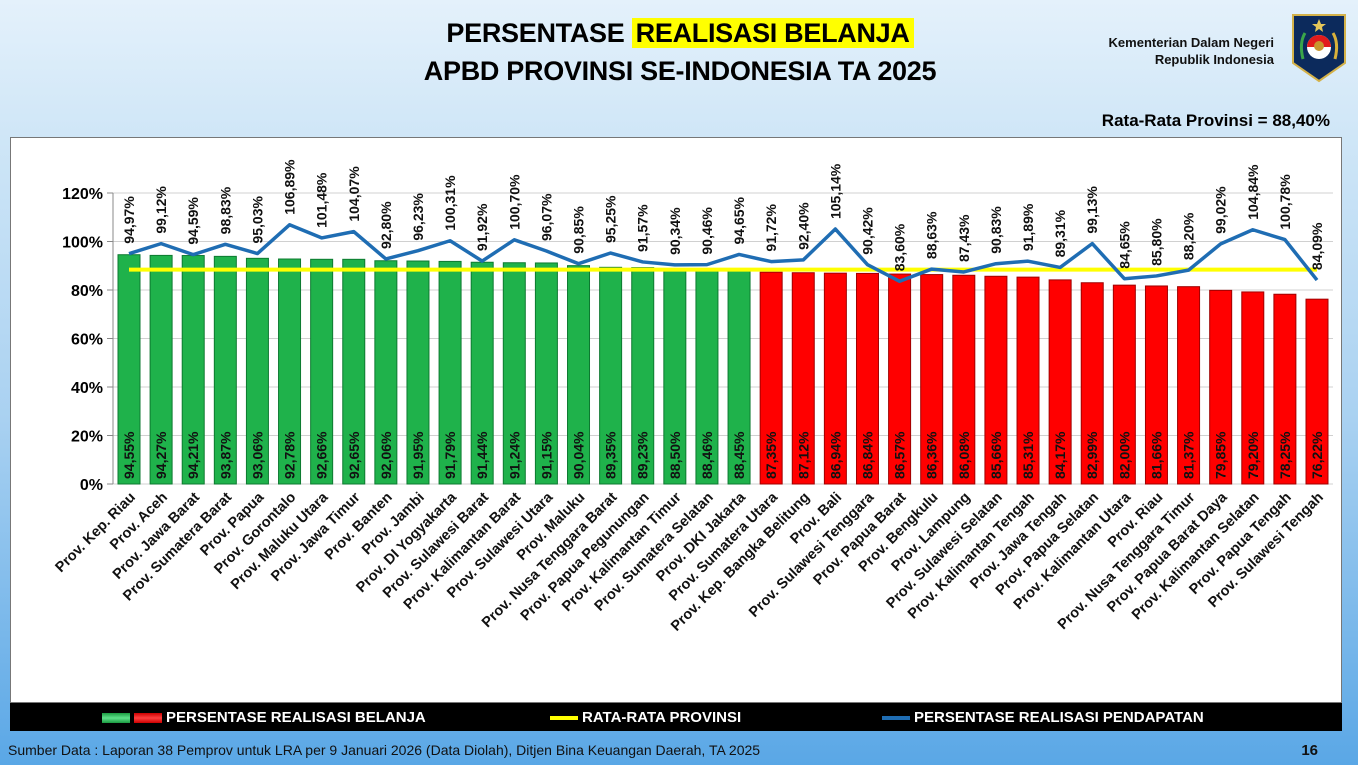 The width and height of the screenshot is (1358, 765). What do you see at coordinates (450, 203) in the screenshot?
I see `line-value-label: 100,31%` at bounding box center [450, 203].